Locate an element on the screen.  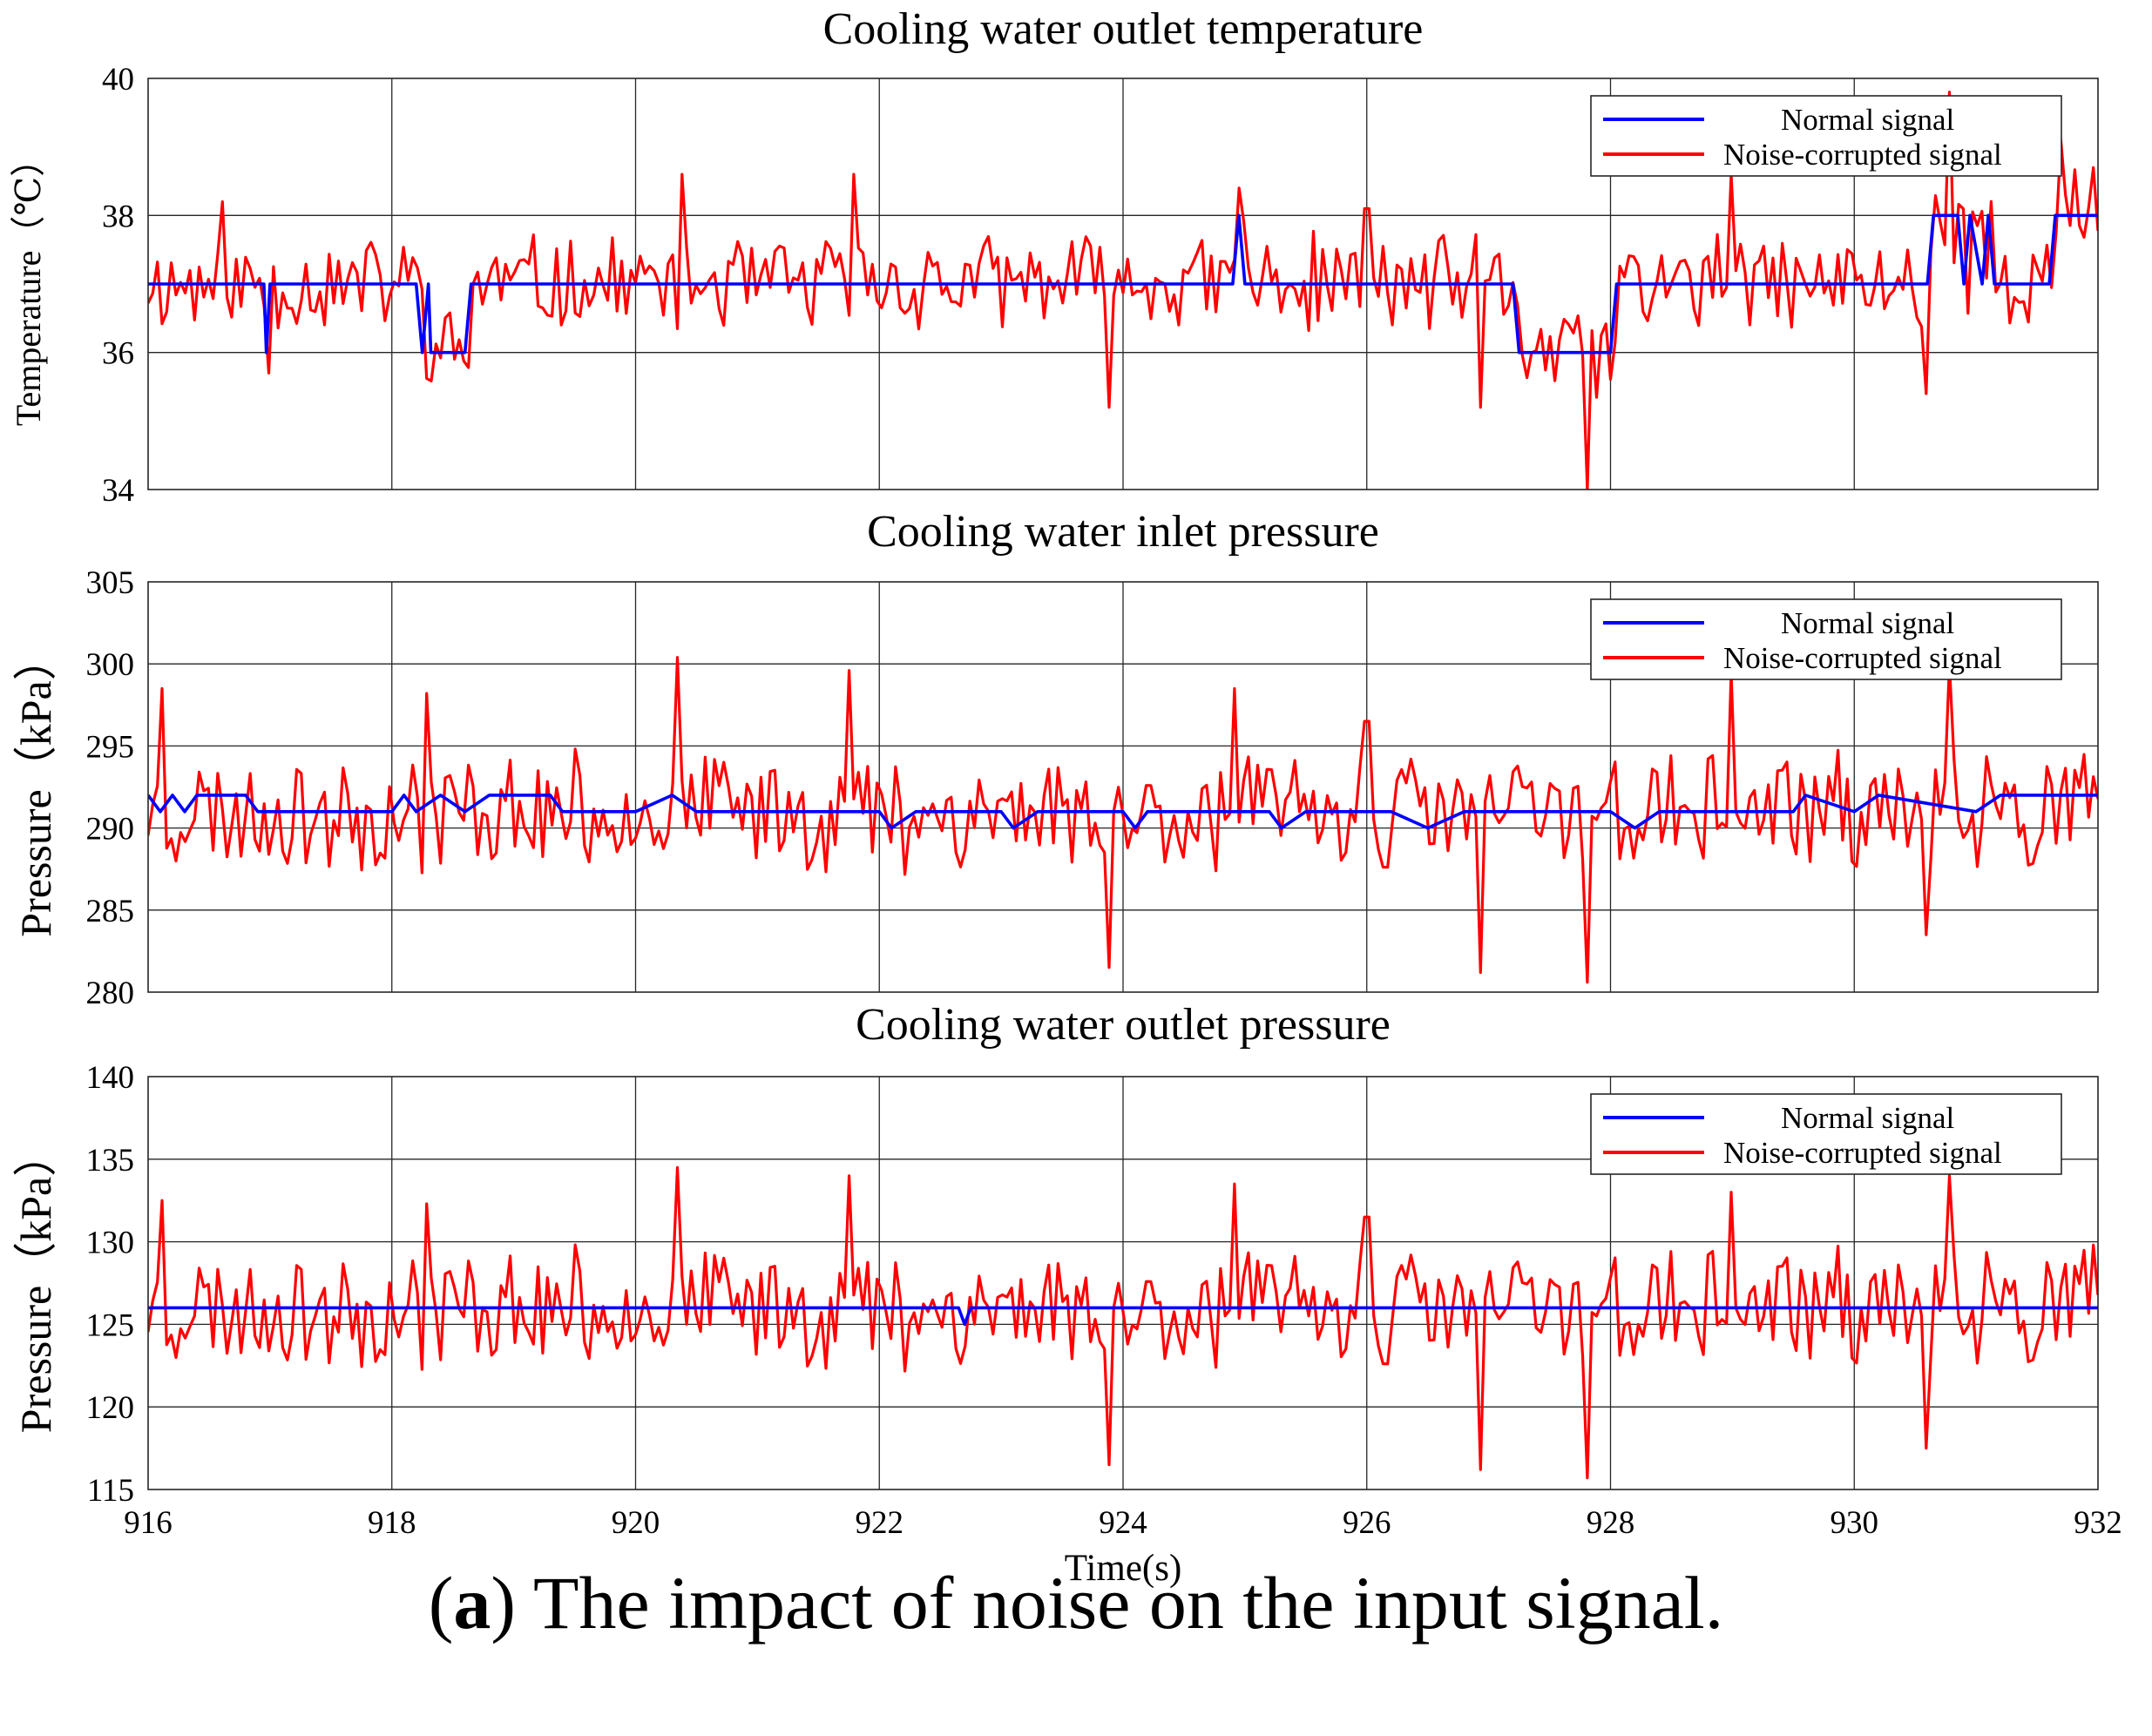
x-tick-label: 920 is located at coordinates (636, 1523).